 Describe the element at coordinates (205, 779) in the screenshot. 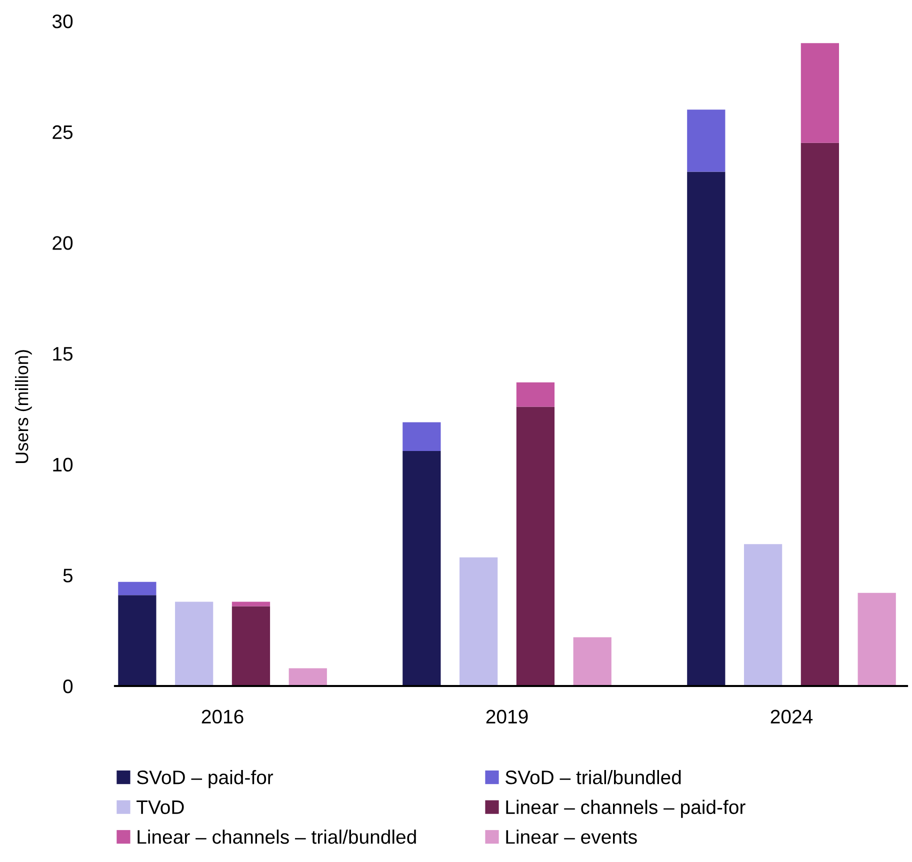

I see `legend-label: SVoD – paid-for` at that location.